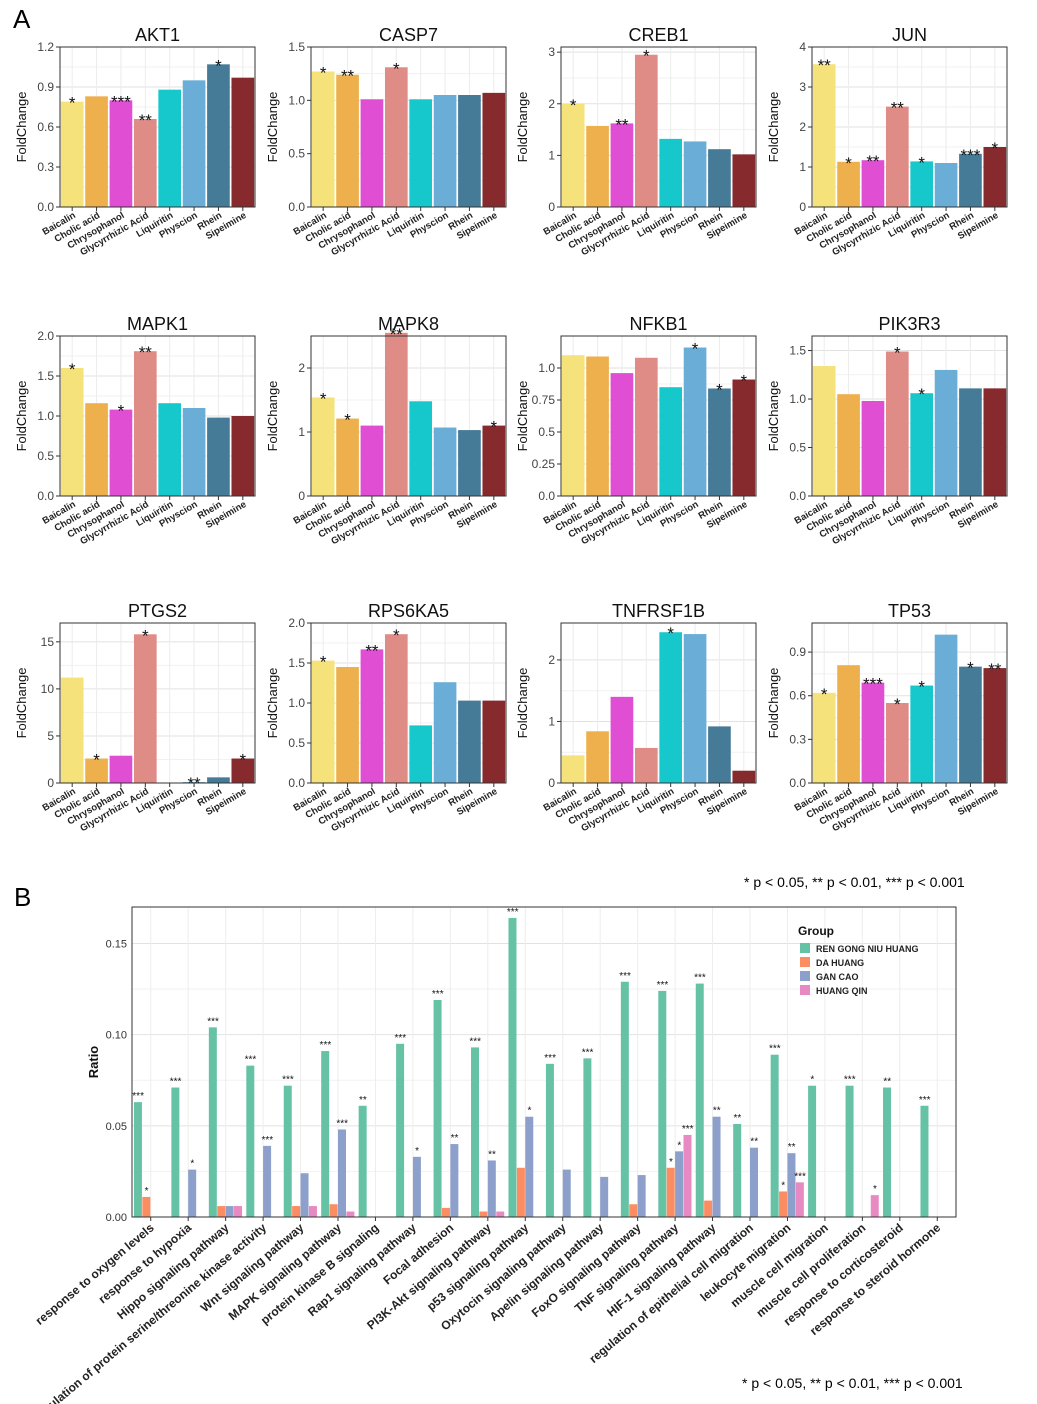  What do you see at coordinates (157, 611) in the screenshot?
I see `chart-title: PTGS2` at bounding box center [157, 611].